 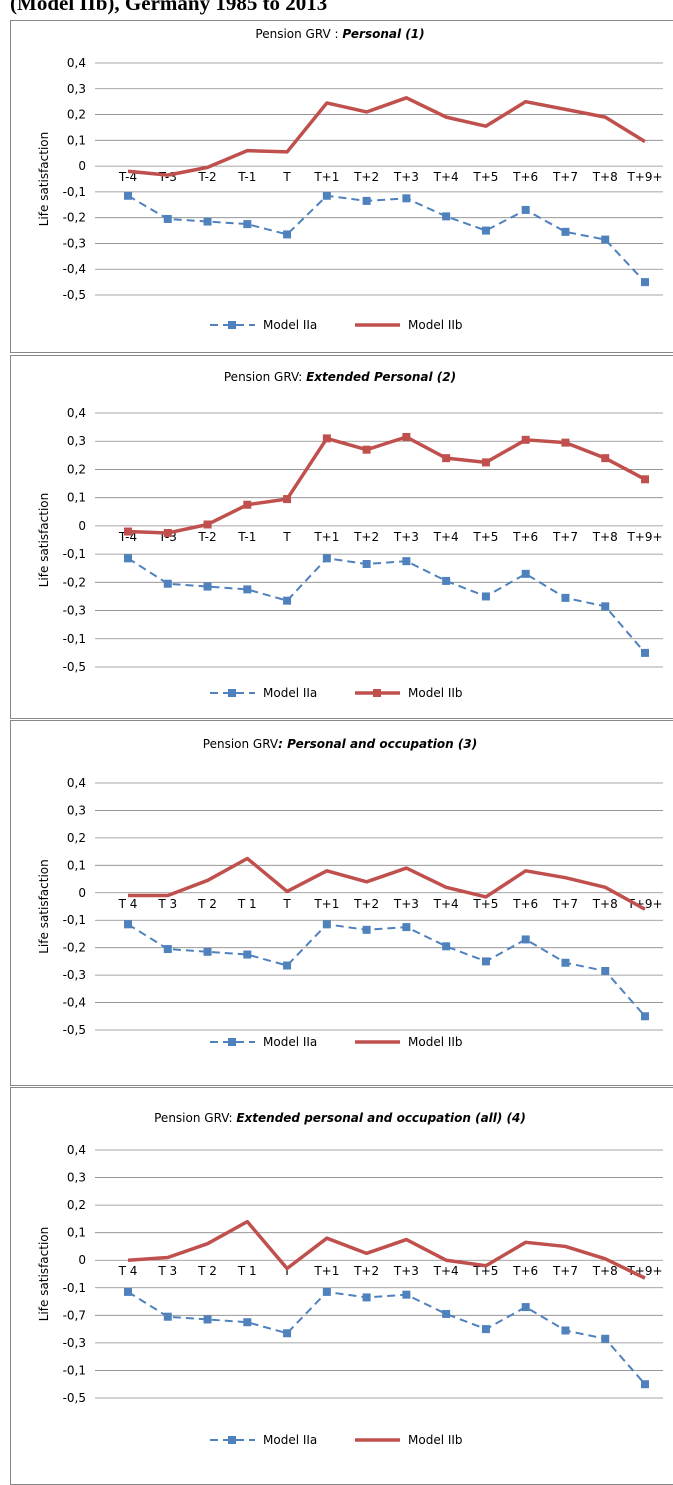 What do you see at coordinates (290, 693) in the screenshot?
I see `legend-label: Model IIa` at bounding box center [290, 693].